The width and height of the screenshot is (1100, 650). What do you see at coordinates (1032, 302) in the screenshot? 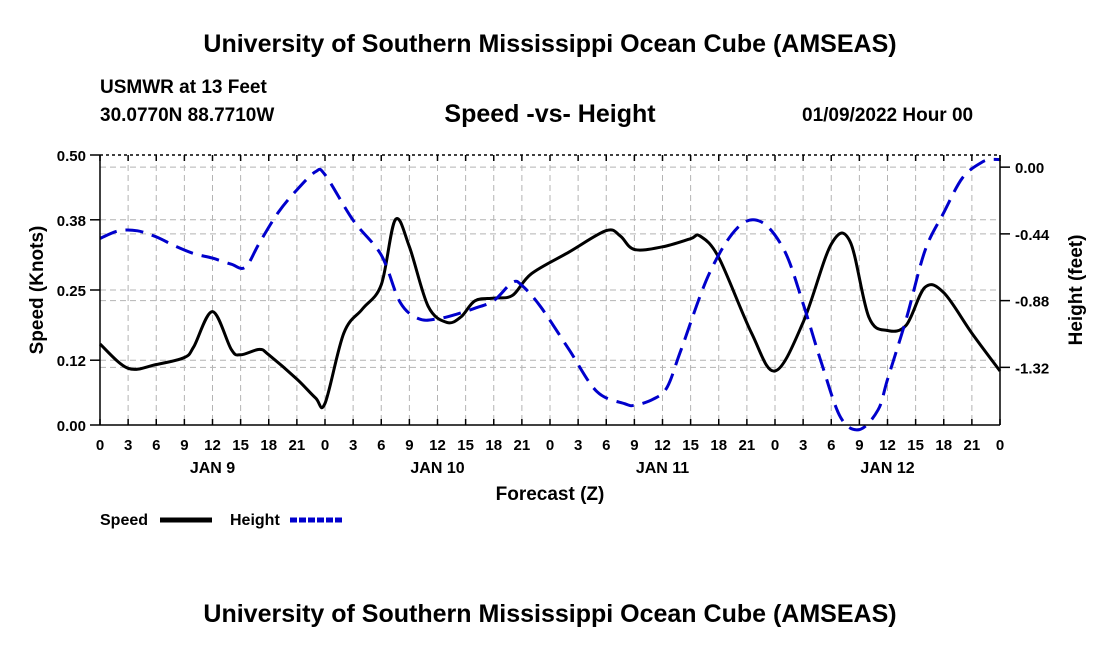
I see `y-right-tick-label: -0.88` at bounding box center [1032, 302].